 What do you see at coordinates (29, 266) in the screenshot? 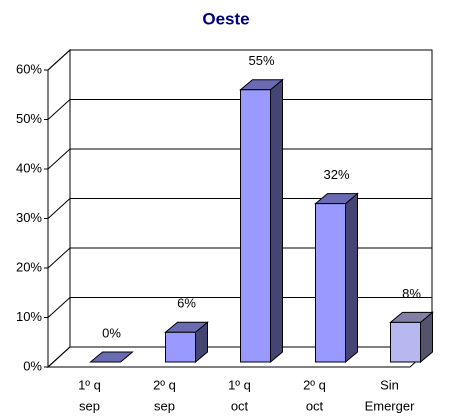
I see `y-tick-label: 20%` at bounding box center [29, 266].